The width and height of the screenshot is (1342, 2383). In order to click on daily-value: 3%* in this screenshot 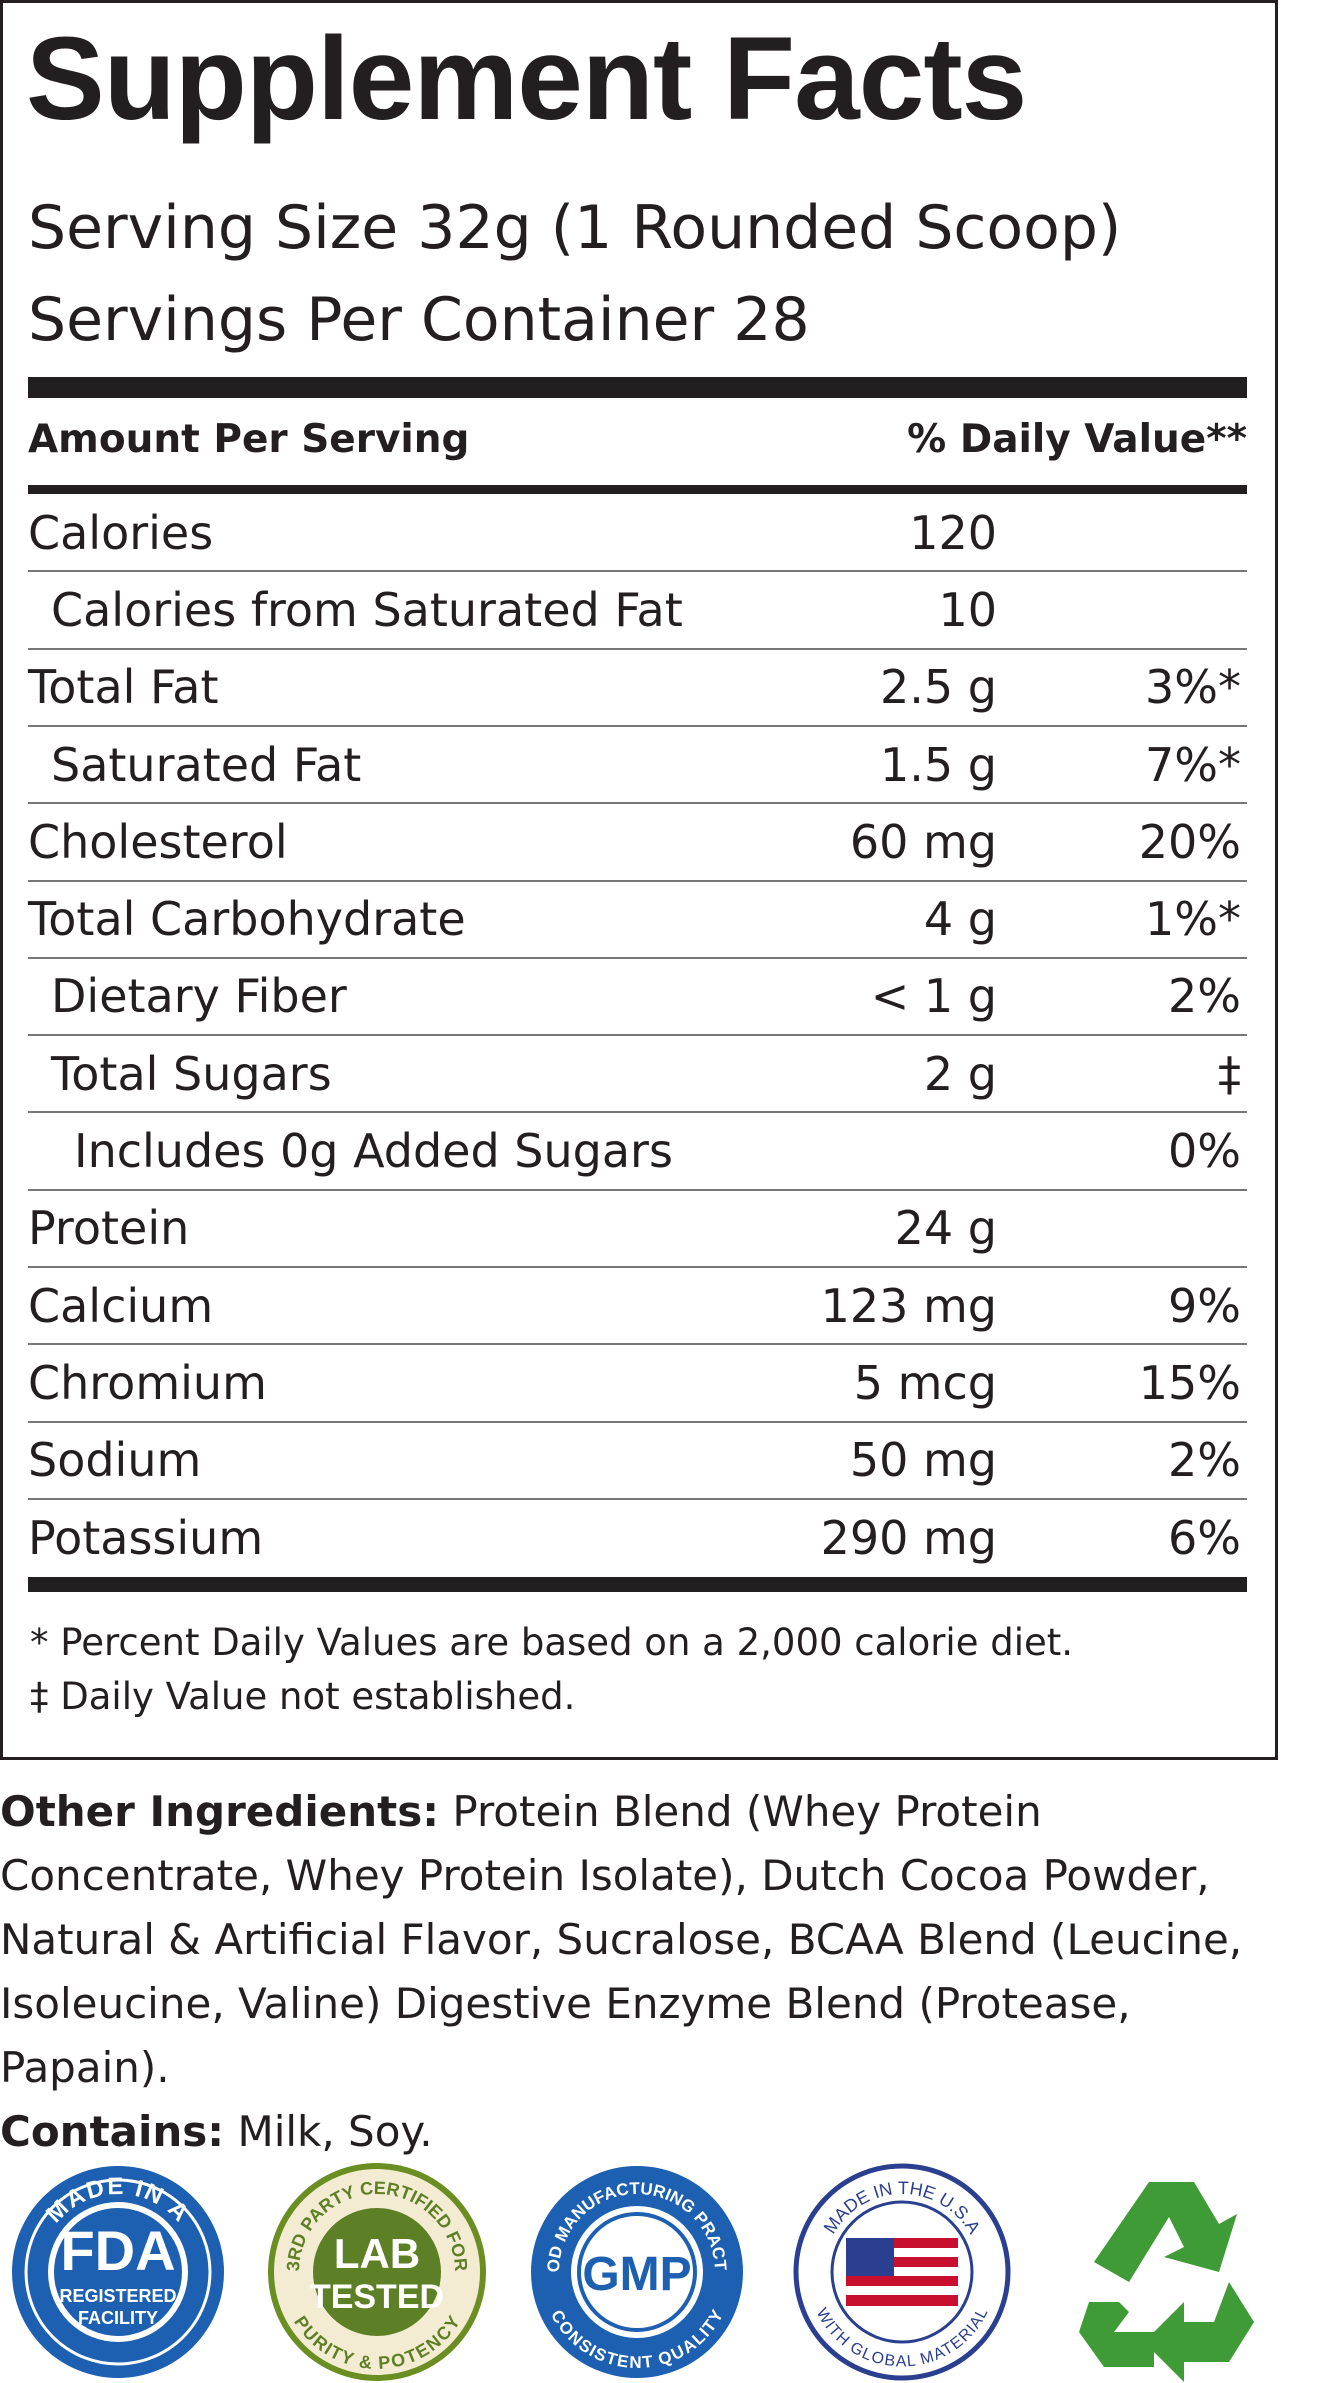, I will do `click(1193, 687)`.